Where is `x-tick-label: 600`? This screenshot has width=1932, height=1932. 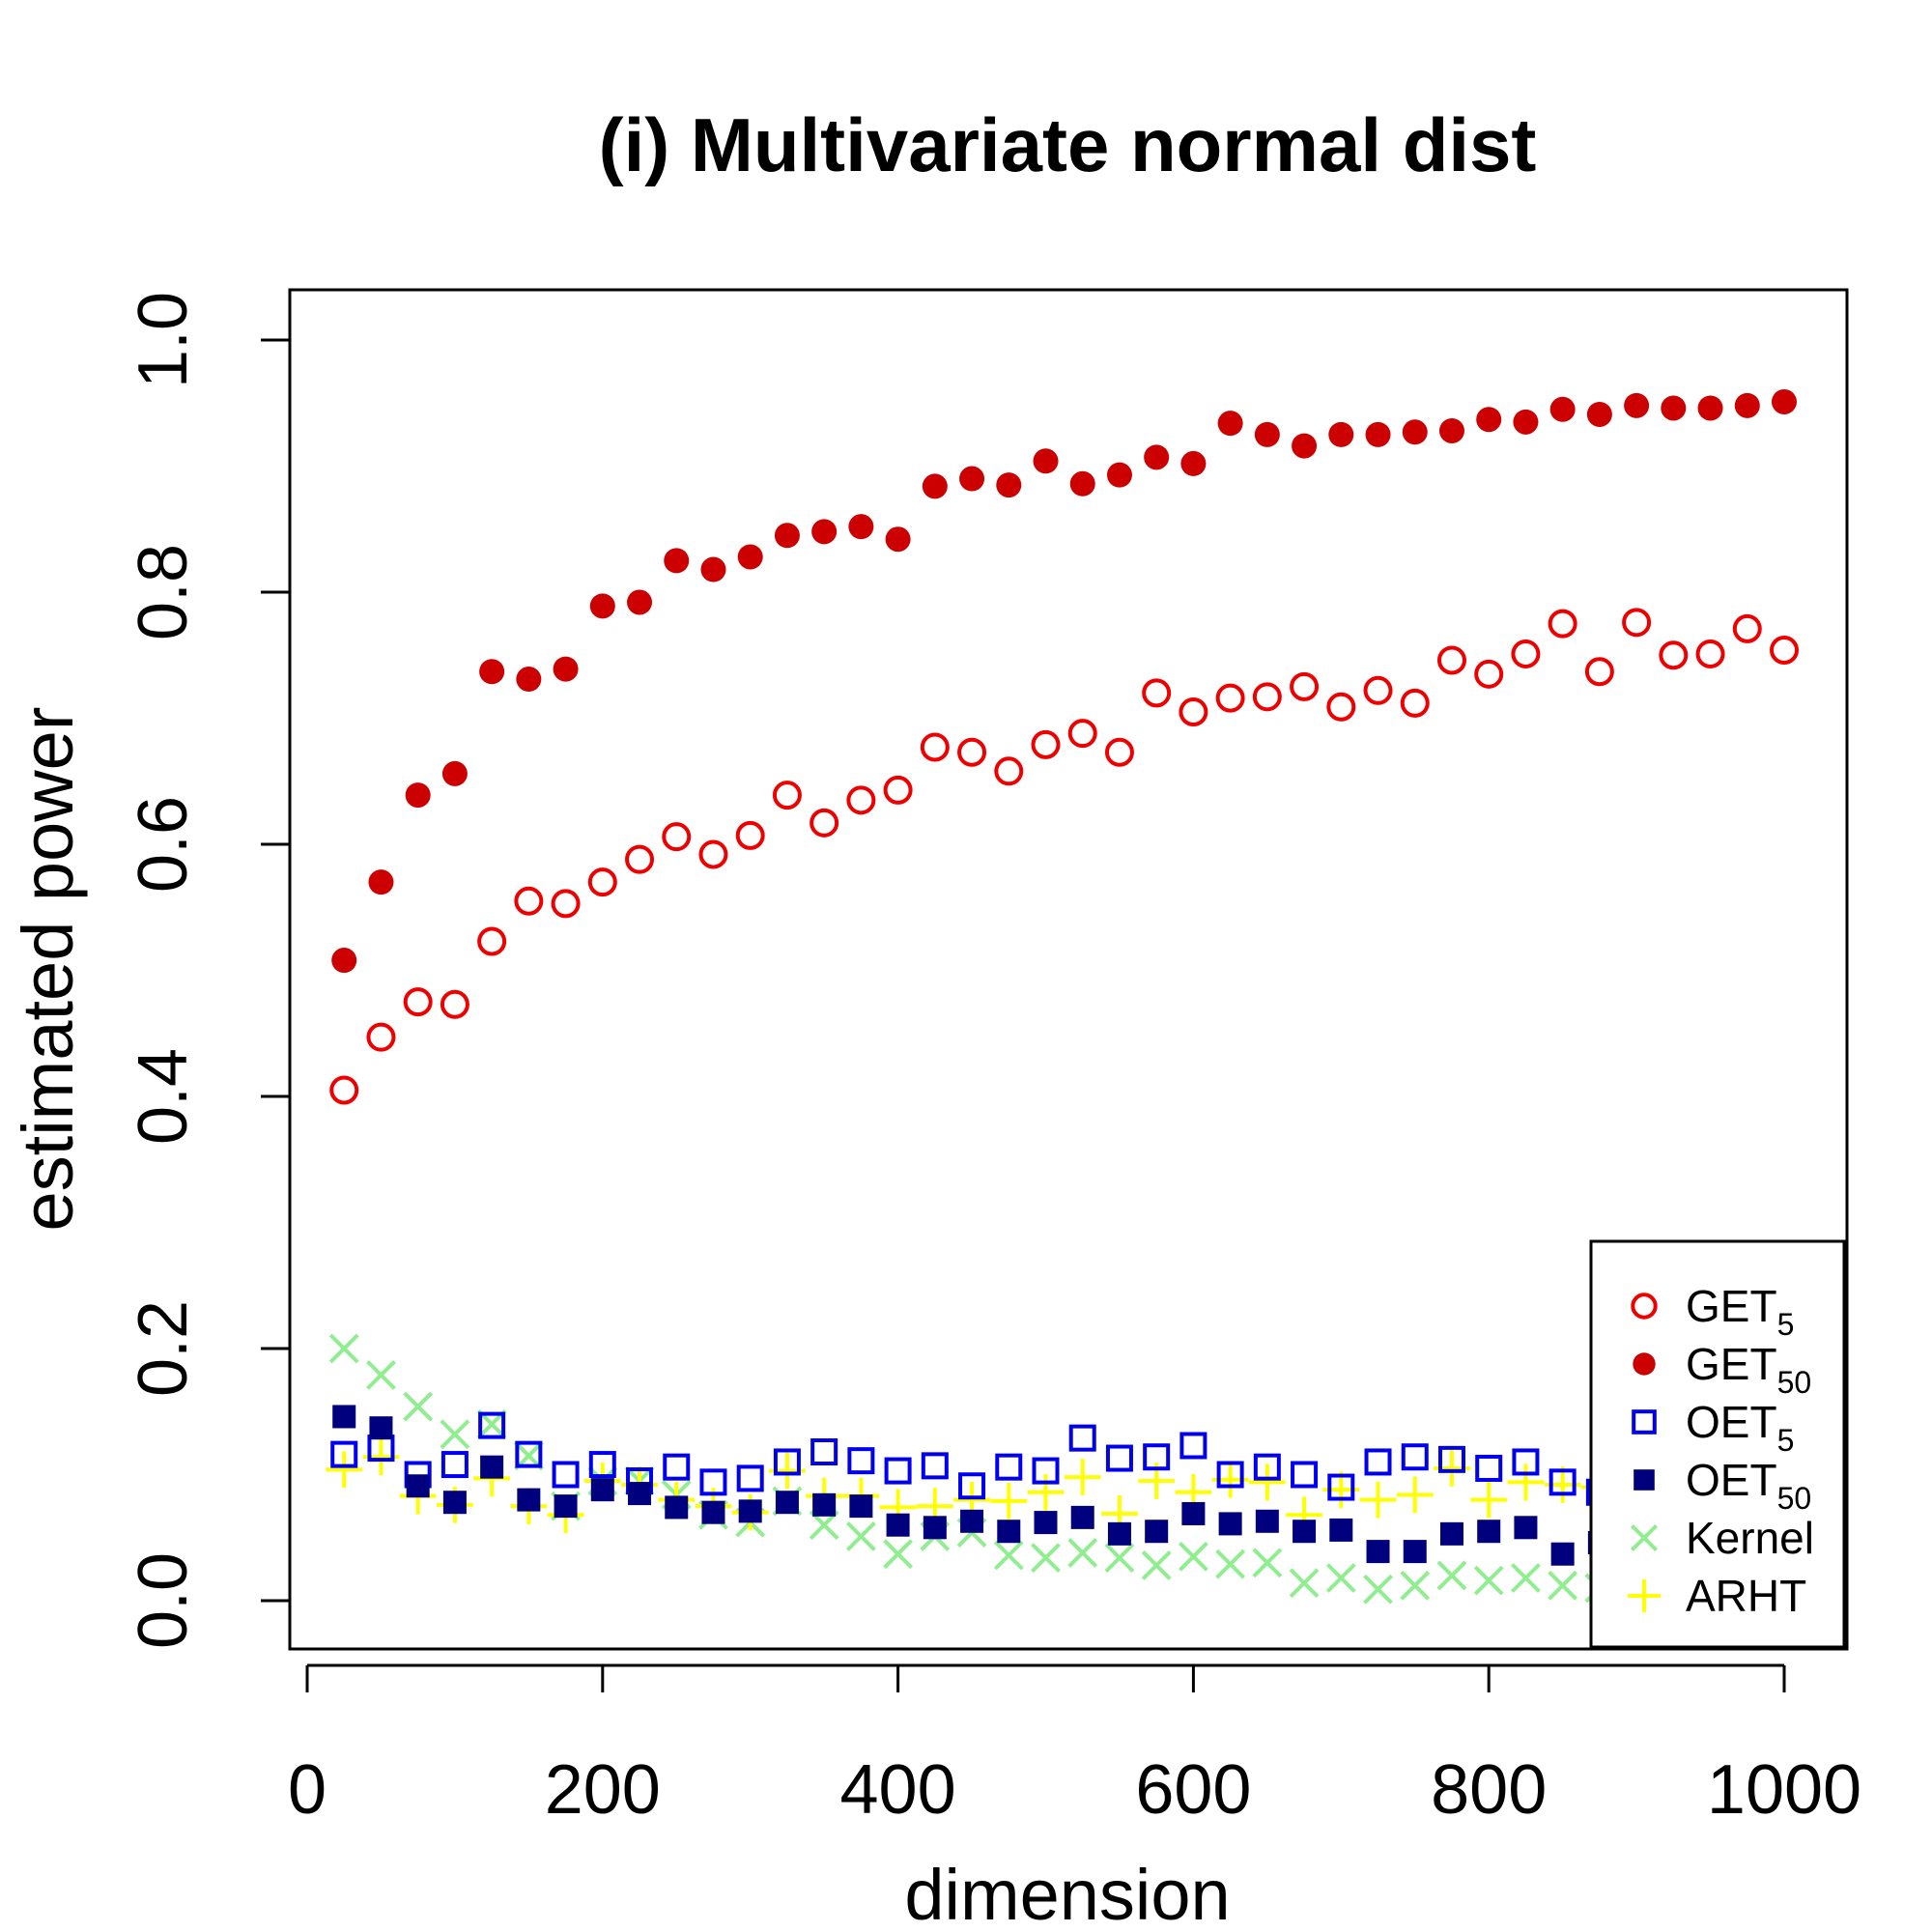 x-tick-label: 600 is located at coordinates (1193, 1790).